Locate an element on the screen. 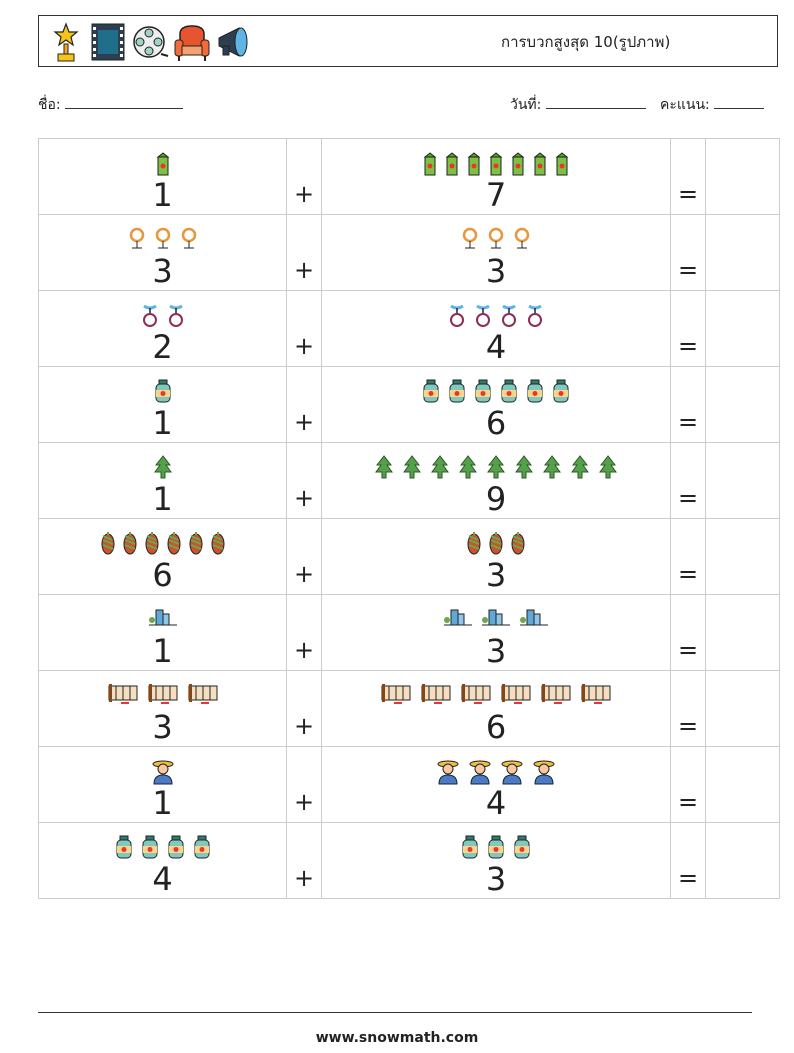  left-operand-number: 4 is located at coordinates (162, 879).